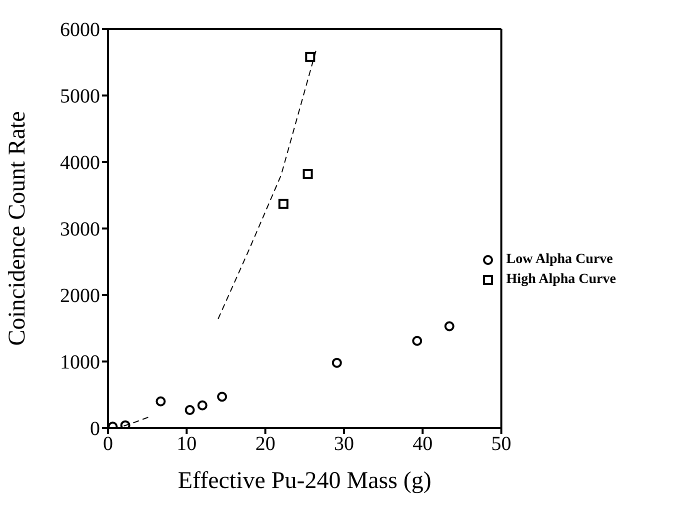  Describe the element at coordinates (267, 184) in the screenshot. I see `line-series` at that location.